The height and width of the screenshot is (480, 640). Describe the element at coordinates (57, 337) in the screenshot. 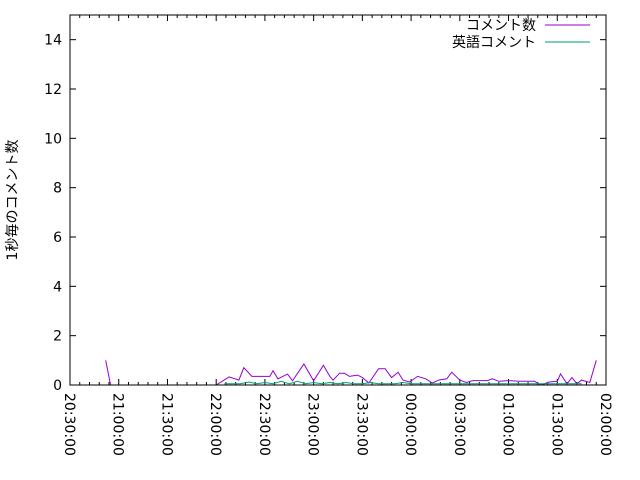

I see `y-tick-label: 2` at that location.